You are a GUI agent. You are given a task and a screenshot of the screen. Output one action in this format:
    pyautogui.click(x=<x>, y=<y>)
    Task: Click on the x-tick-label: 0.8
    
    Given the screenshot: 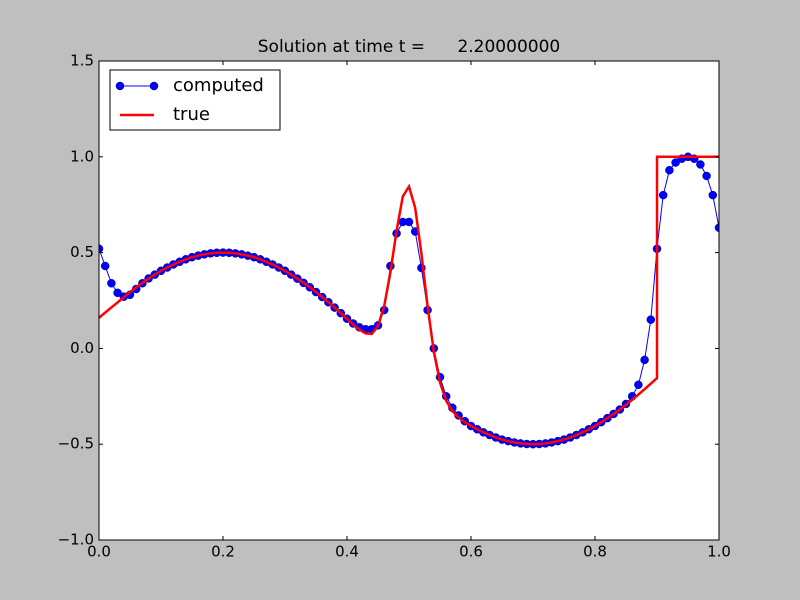 What is the action you would take?
    pyautogui.click(x=595, y=552)
    